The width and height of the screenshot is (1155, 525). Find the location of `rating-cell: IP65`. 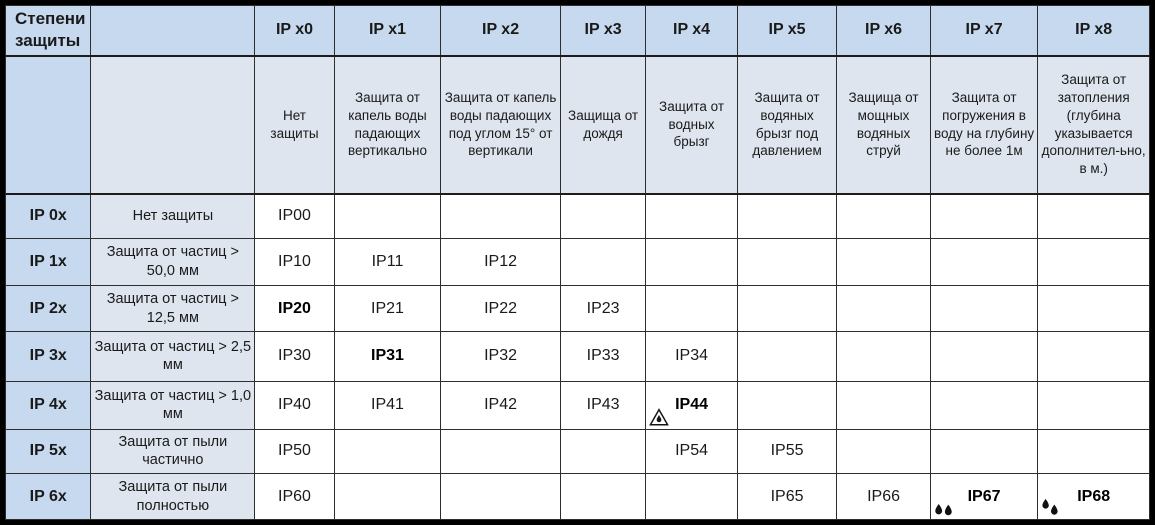

rating-cell: IP65 is located at coordinates (787, 496).